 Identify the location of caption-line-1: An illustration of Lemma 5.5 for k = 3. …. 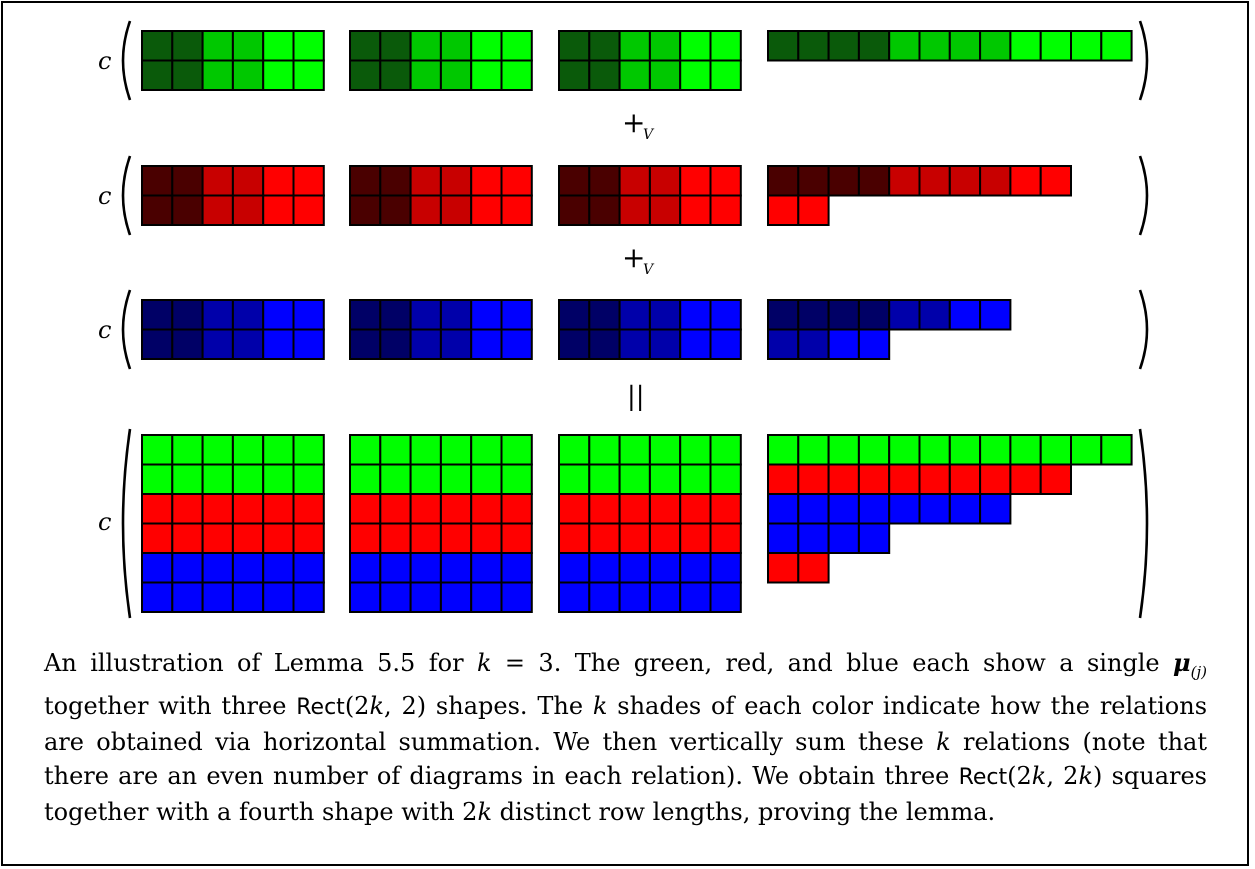
(625, 664).